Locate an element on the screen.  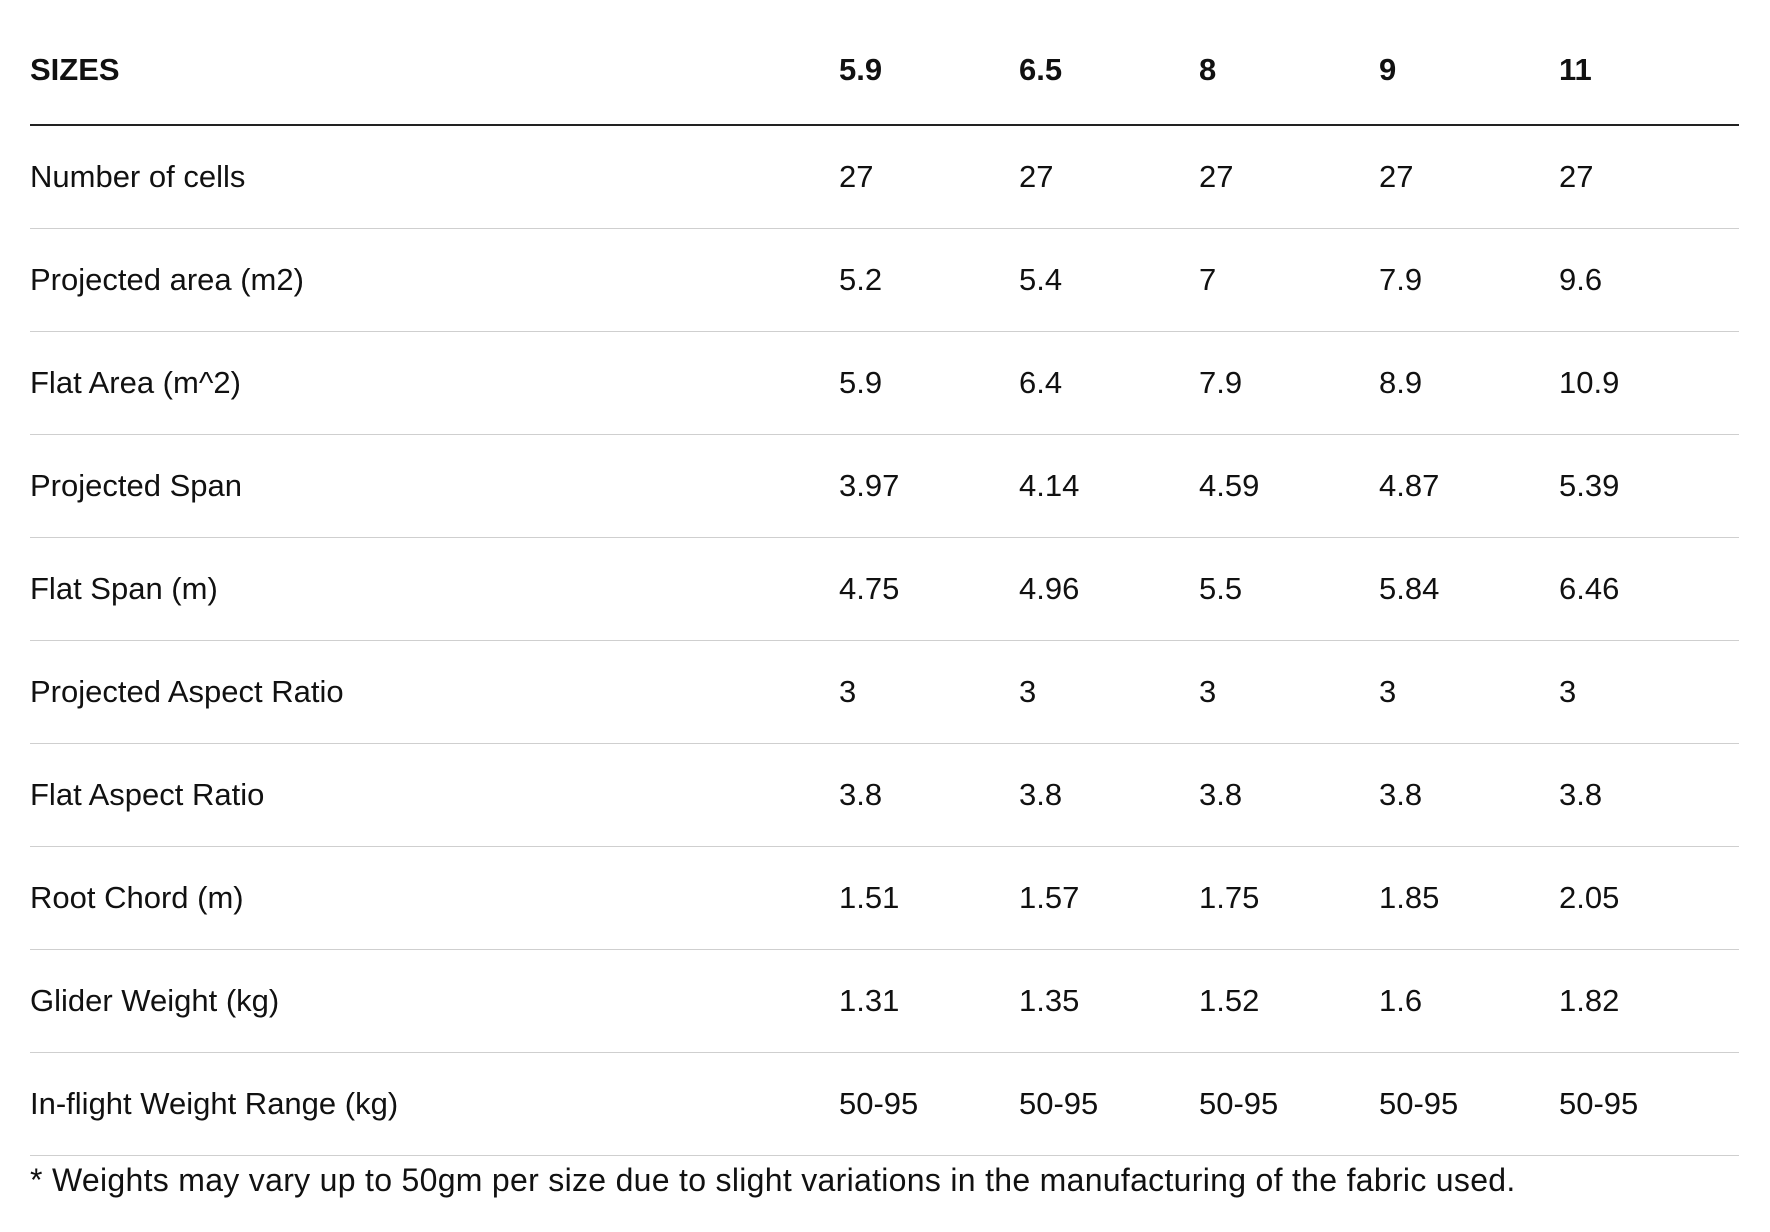
row-label: Projected Span is located at coordinates (434, 486).